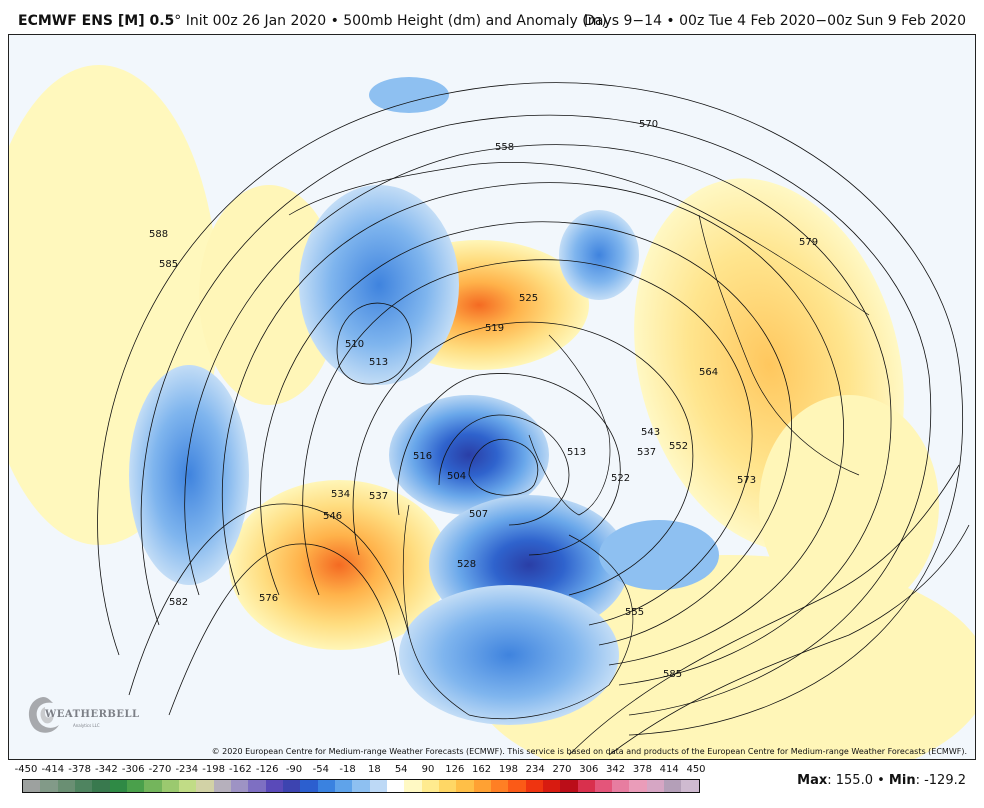  I want to click on colorbar-tick-label: -270, so click(160, 769).